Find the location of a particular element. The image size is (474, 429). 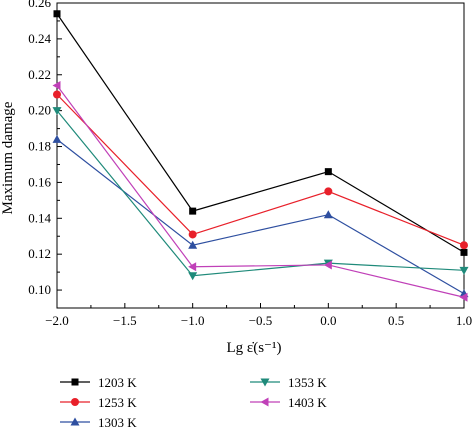

legend-item: 1203 K is located at coordinates (98, 382).